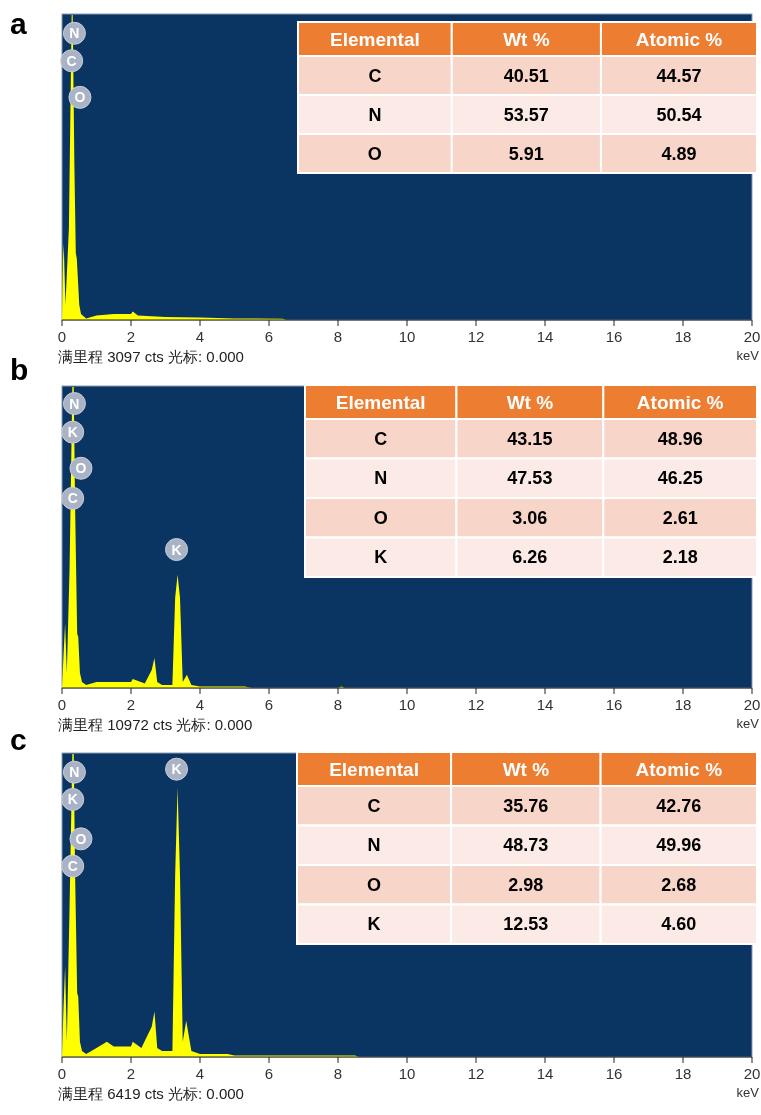 The width and height of the screenshot is (761, 1115). I want to click on data-label: 2.68, so click(679, 884).